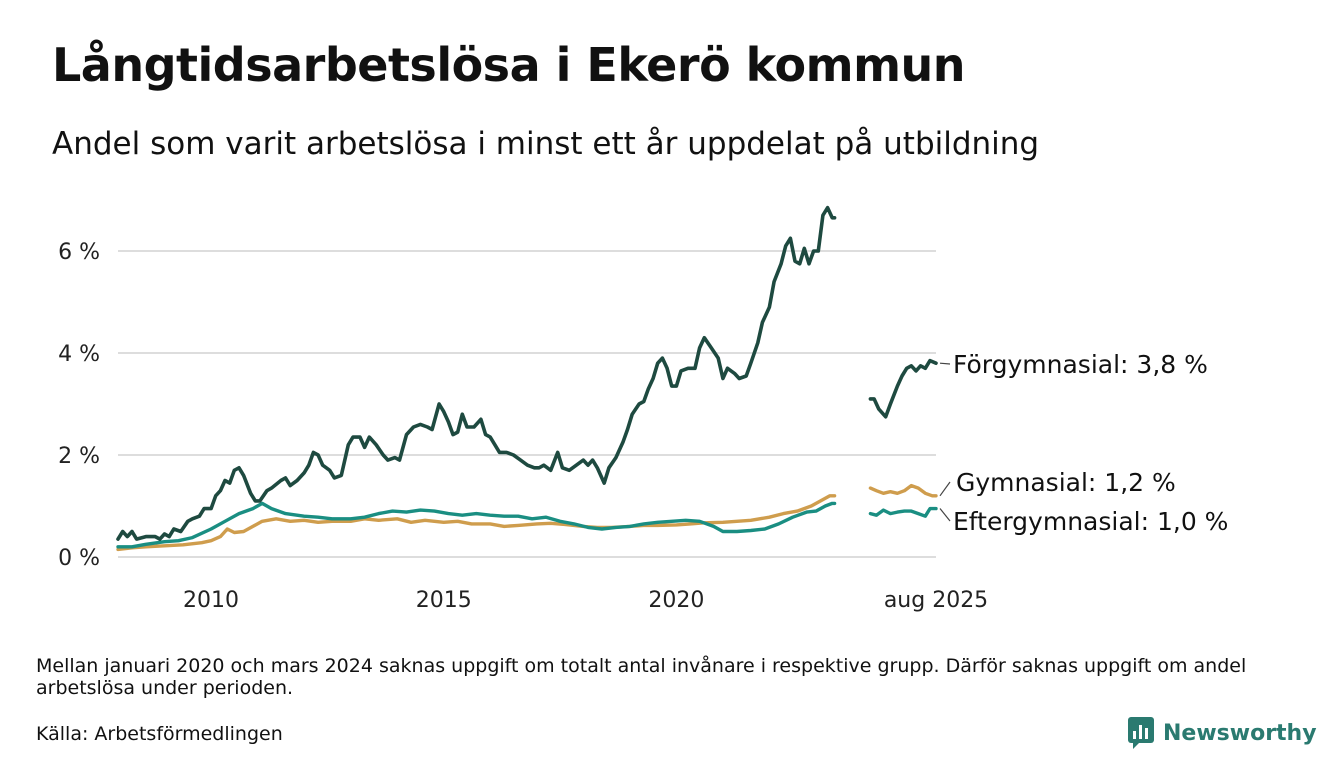 Image resolution: width=1340 pixels, height=780 pixels. What do you see at coordinates (903, 388) in the screenshot?
I see `series-line-förgymnasial` at bounding box center [903, 388].